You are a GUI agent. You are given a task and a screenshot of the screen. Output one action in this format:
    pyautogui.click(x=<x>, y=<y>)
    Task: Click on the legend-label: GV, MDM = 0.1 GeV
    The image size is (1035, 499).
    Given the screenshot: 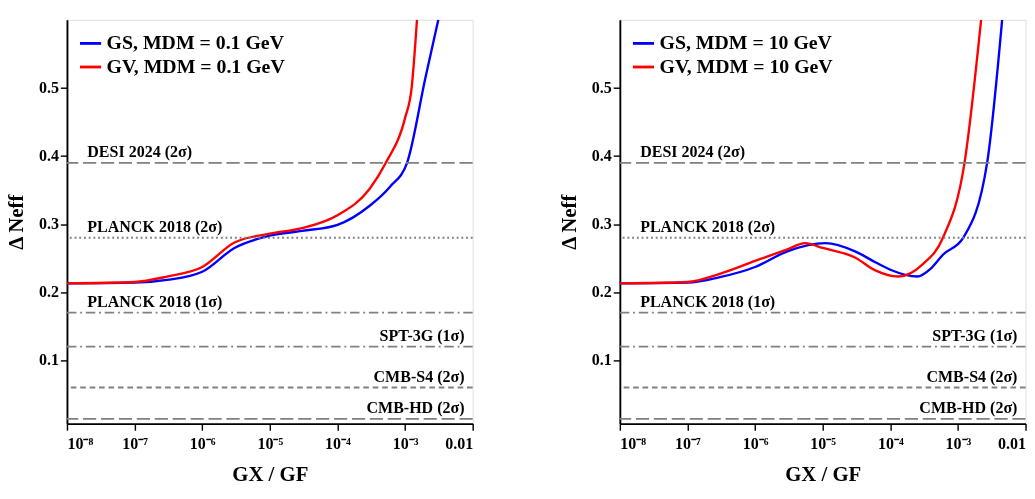 What is the action you would take?
    pyautogui.click(x=196, y=65)
    